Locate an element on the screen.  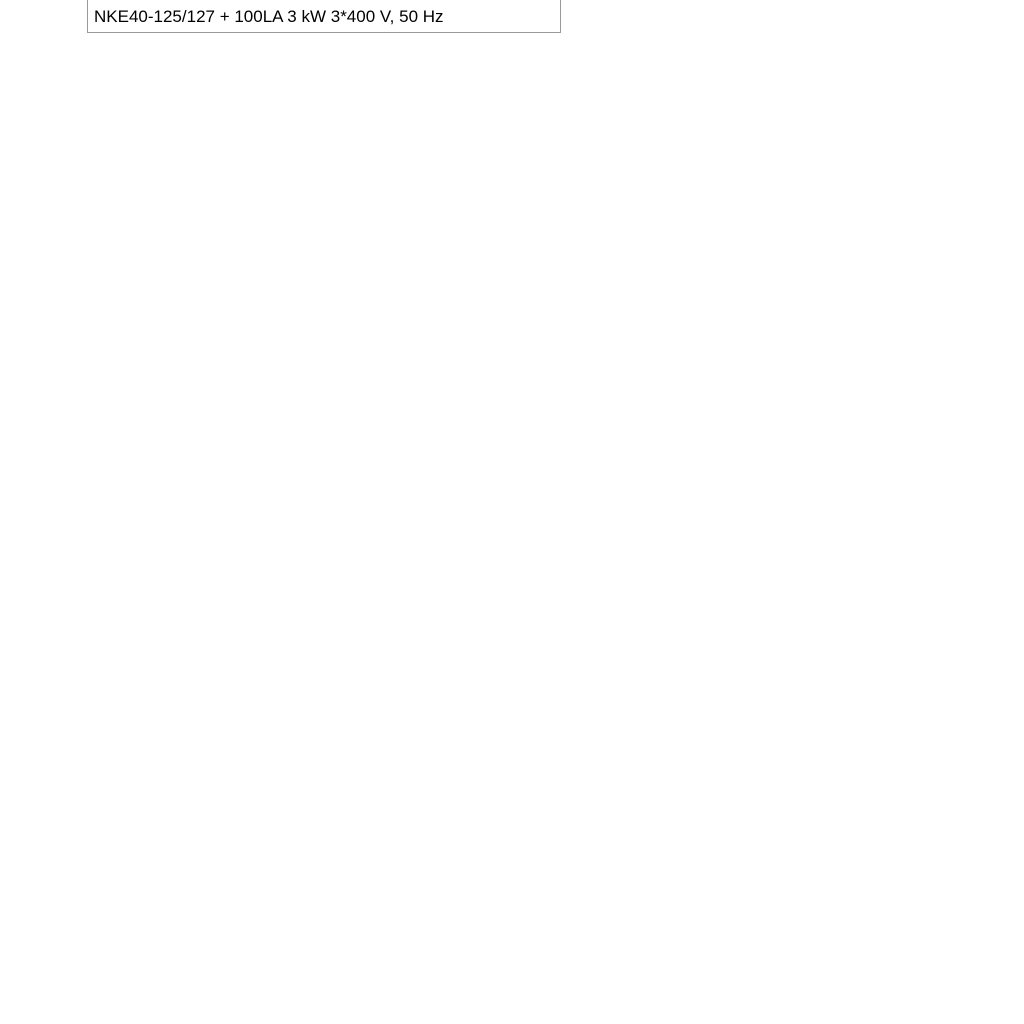
y-right-tick-label: 2 is located at coordinates (982, 418).